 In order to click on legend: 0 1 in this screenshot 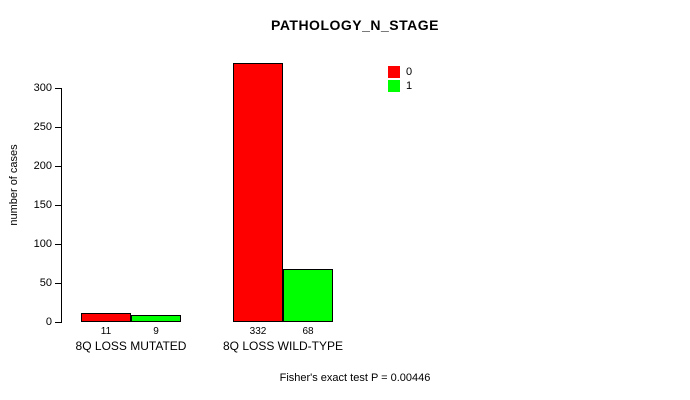, I will do `click(400, 78)`.